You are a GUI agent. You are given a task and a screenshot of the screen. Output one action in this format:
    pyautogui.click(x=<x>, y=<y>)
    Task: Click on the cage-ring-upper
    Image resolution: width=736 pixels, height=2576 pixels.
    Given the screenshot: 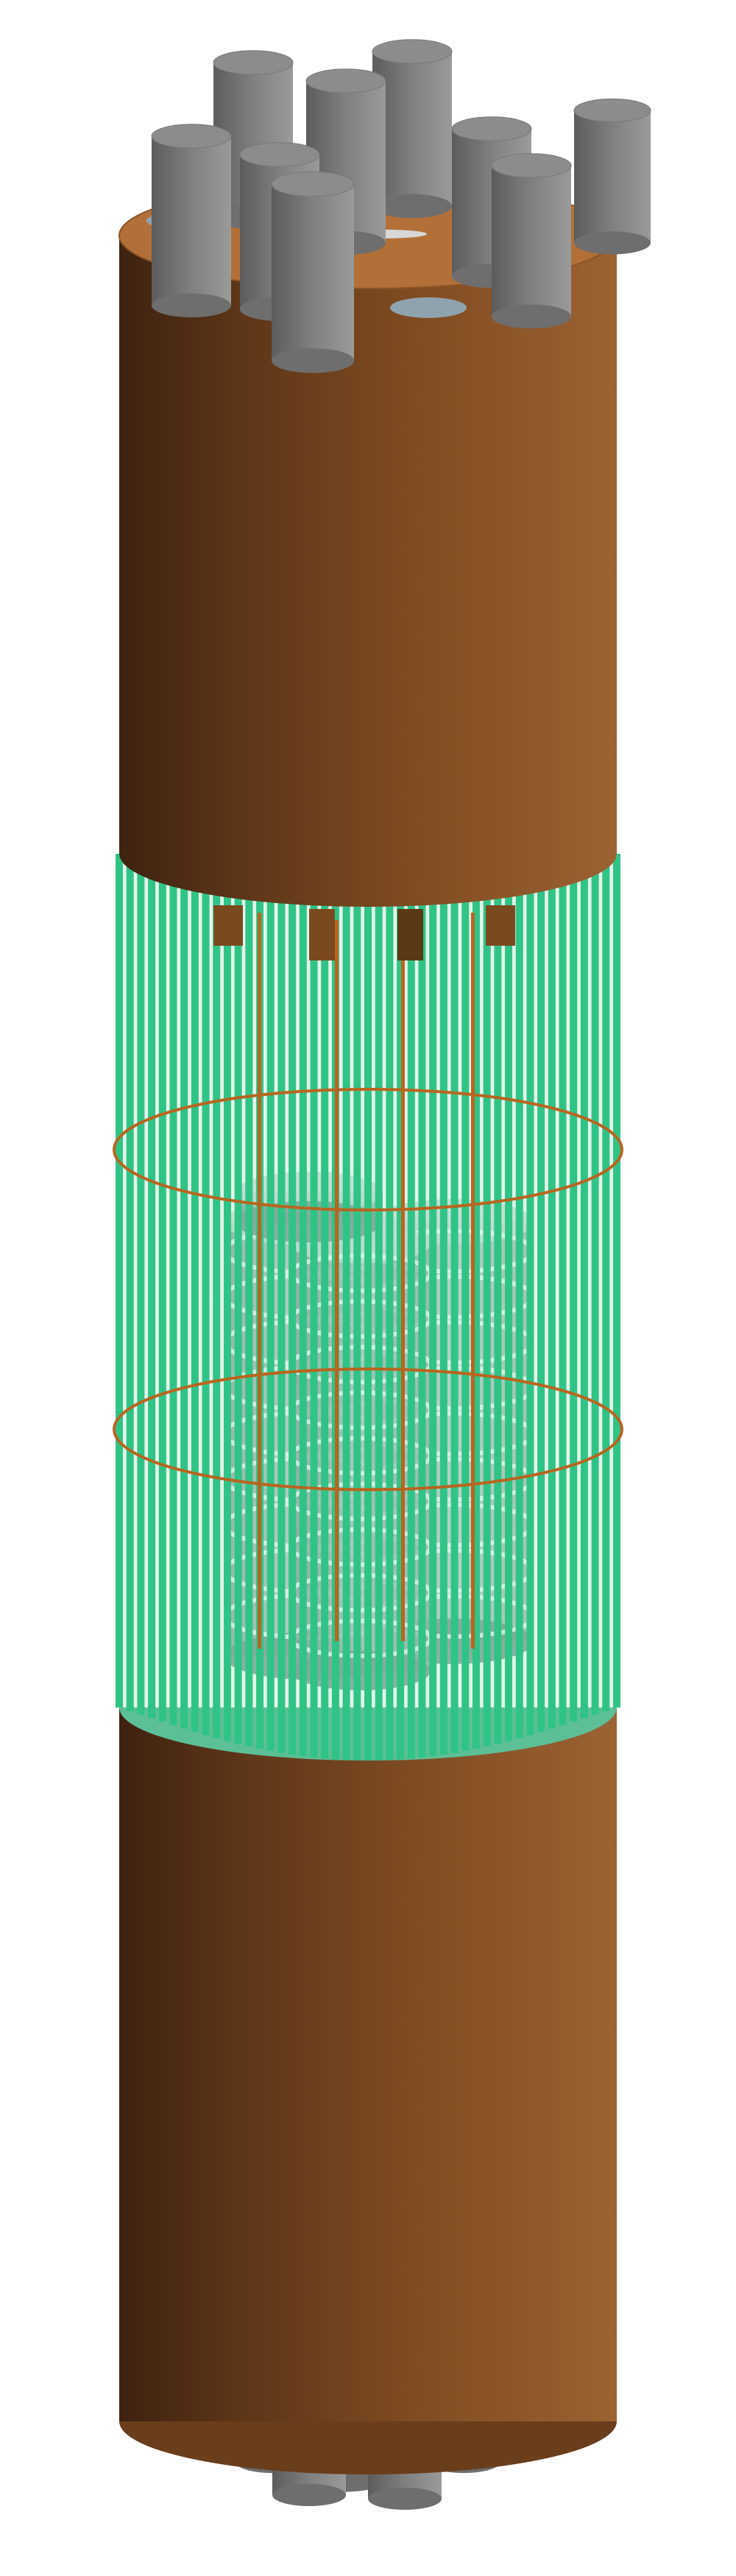 What is the action you would take?
    pyautogui.click(x=368, y=1149)
    